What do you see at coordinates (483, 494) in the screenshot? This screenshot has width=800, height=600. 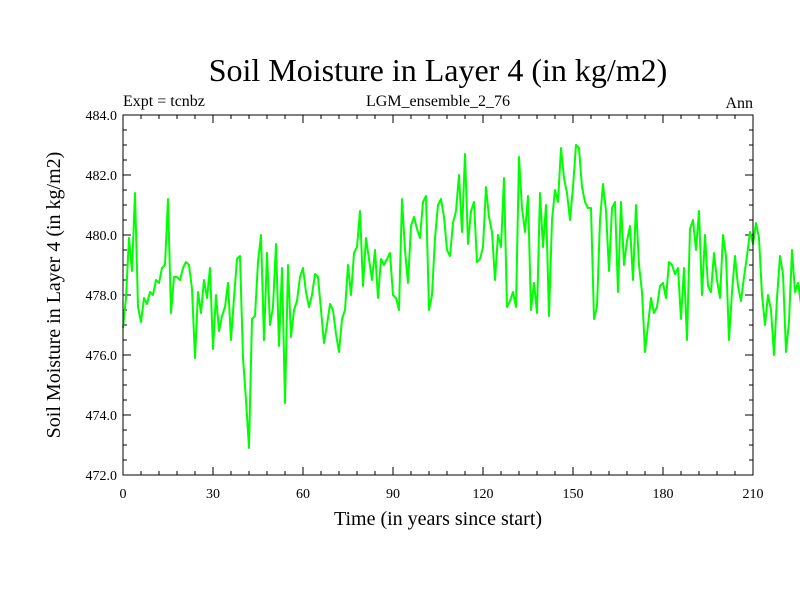 I see `x-tick-label: 120` at bounding box center [483, 494].